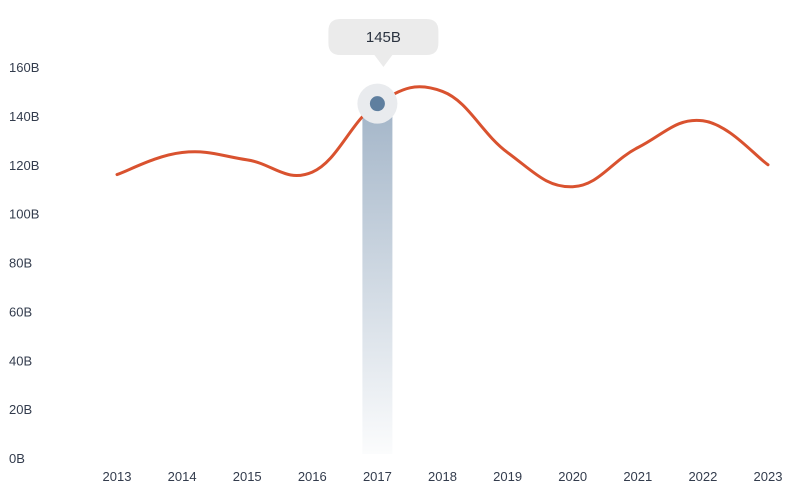 The image size is (796, 488). I want to click on y-tick-label: 0B, so click(17, 458).